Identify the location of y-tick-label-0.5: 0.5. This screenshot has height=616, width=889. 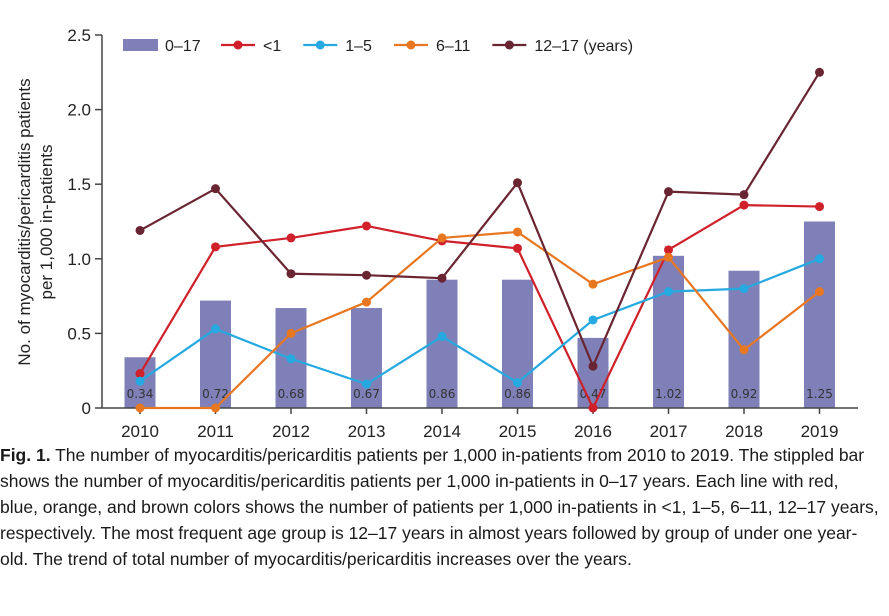
(79, 333).